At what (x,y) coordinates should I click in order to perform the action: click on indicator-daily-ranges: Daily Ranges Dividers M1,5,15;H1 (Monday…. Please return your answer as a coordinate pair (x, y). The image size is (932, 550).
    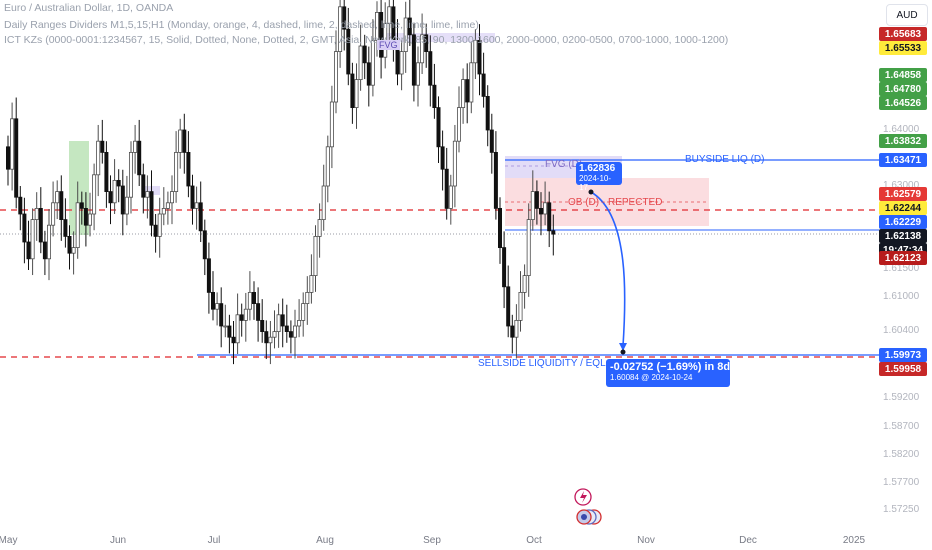
    Looking at the image, I should click on (241, 25).